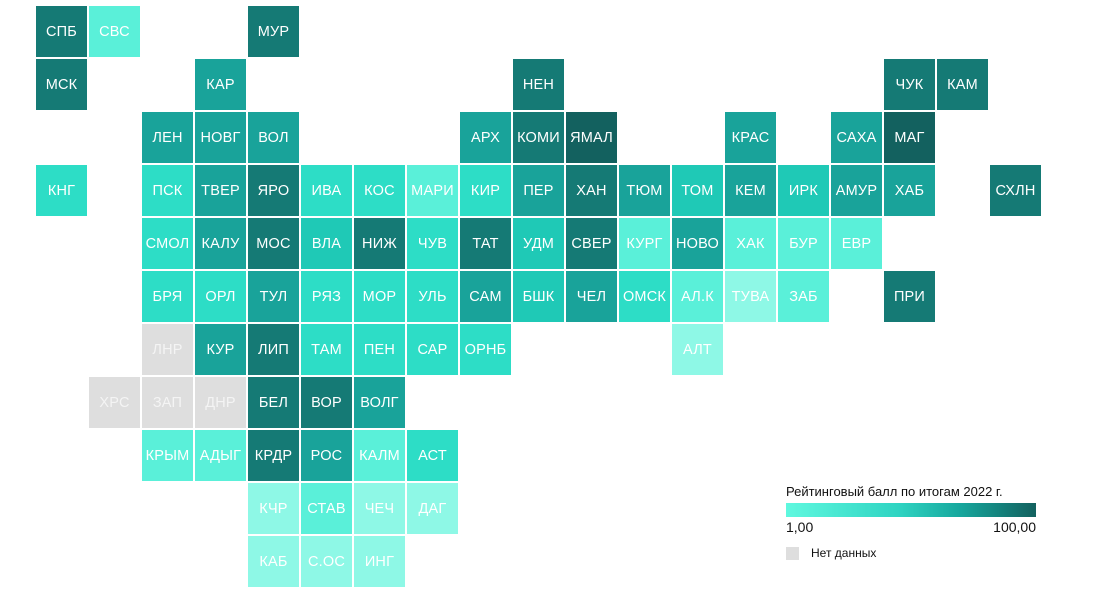  I want to click on region-tile: МСК, so click(61, 84).